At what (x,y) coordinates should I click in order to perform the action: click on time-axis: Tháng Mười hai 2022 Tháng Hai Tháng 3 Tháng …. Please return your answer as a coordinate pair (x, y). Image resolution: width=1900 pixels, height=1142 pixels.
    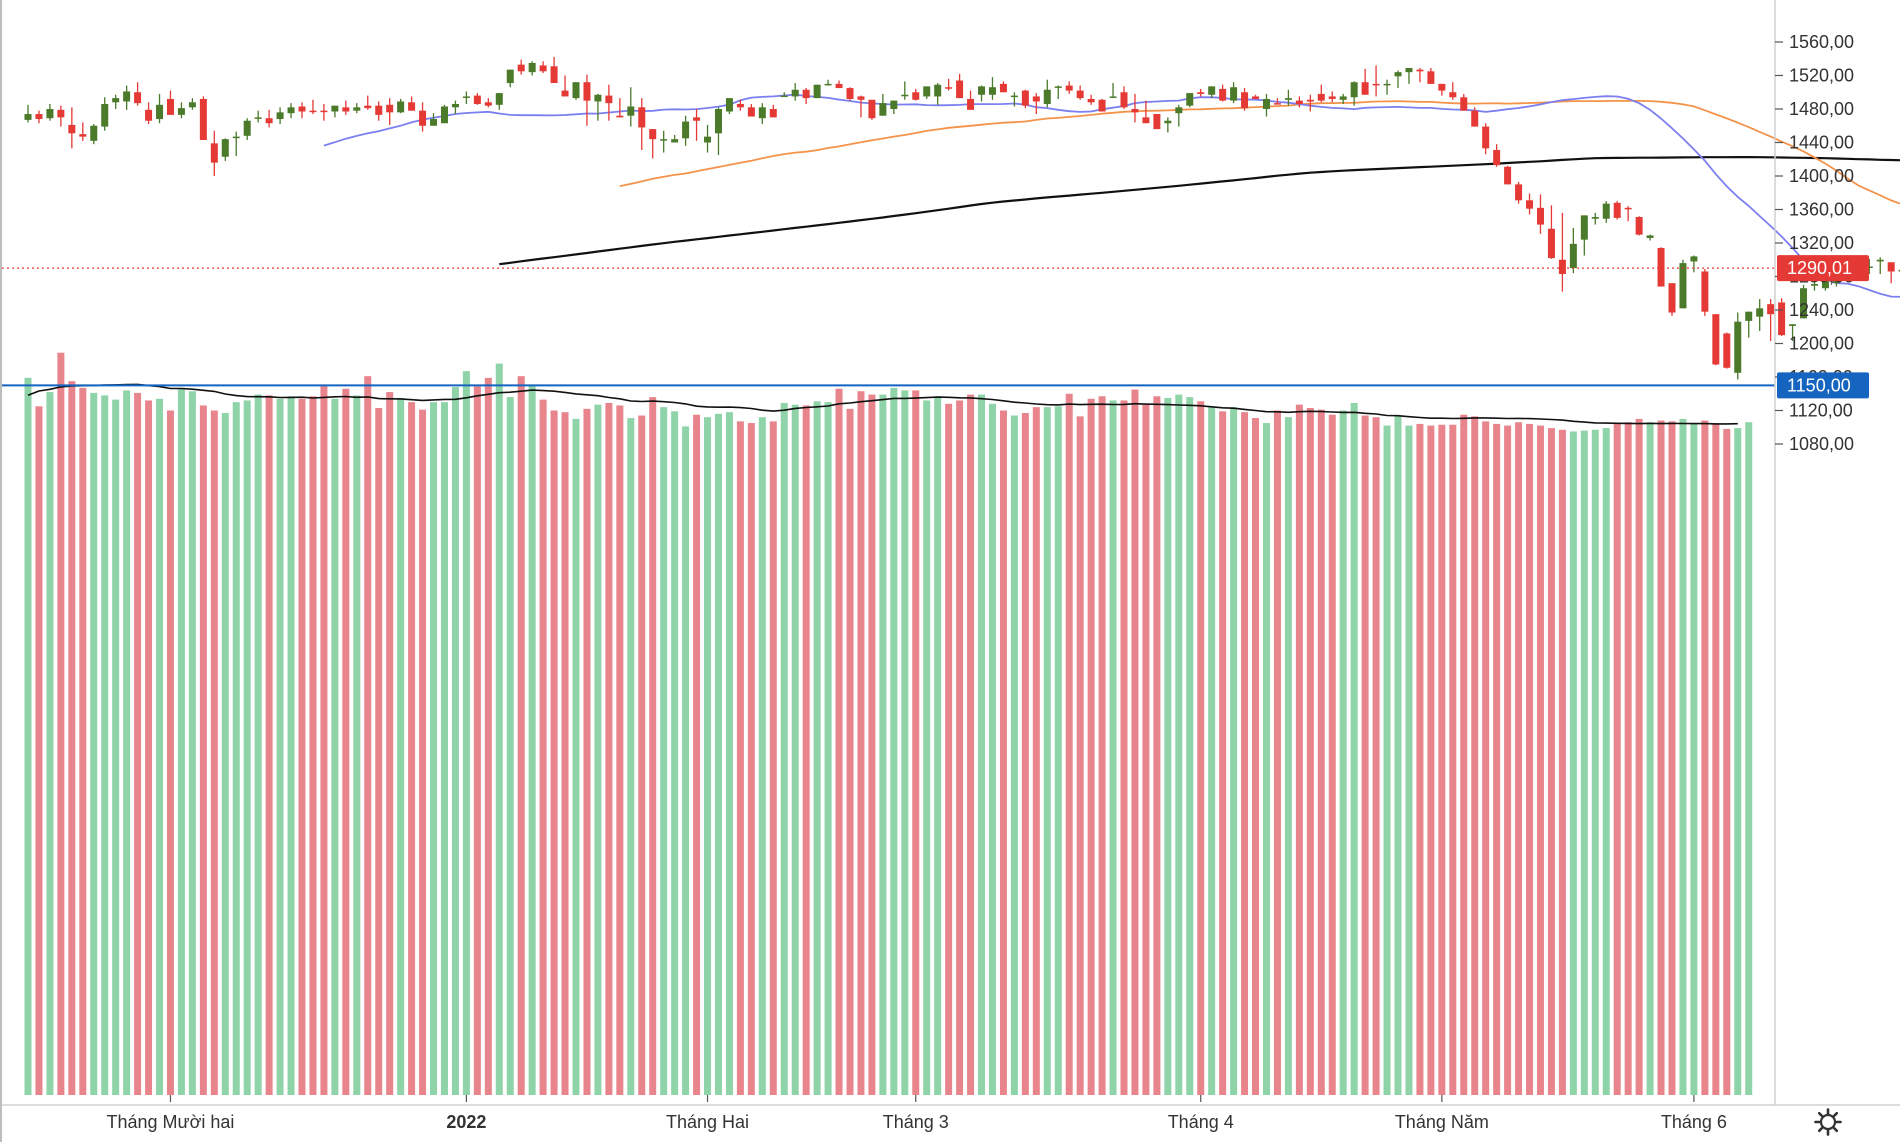
    Looking at the image, I should click on (951, 1113).